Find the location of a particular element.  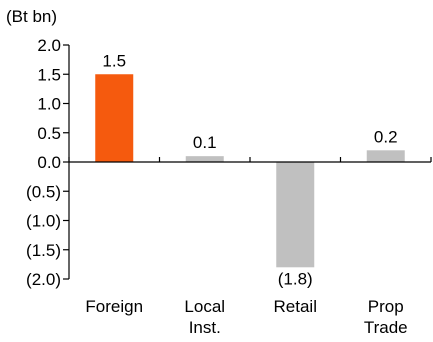

category-label: Foreign is located at coordinates (114, 306).